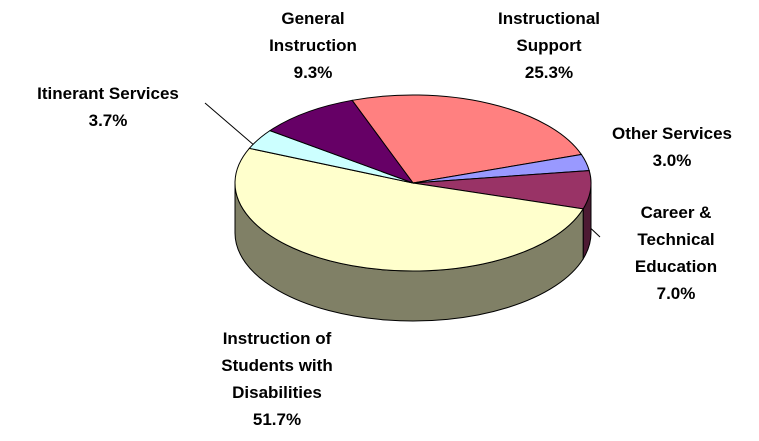  I want to click on slice-label: General Instruction 9.3%, so click(313, 45).